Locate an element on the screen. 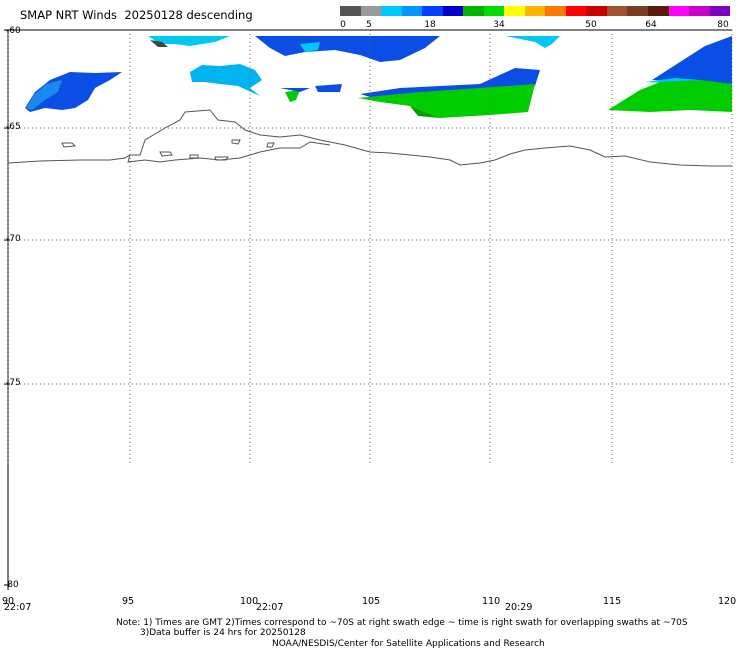 This screenshot has width=740, height=650. colorbar-tick-label: 34 is located at coordinates (499, 25).